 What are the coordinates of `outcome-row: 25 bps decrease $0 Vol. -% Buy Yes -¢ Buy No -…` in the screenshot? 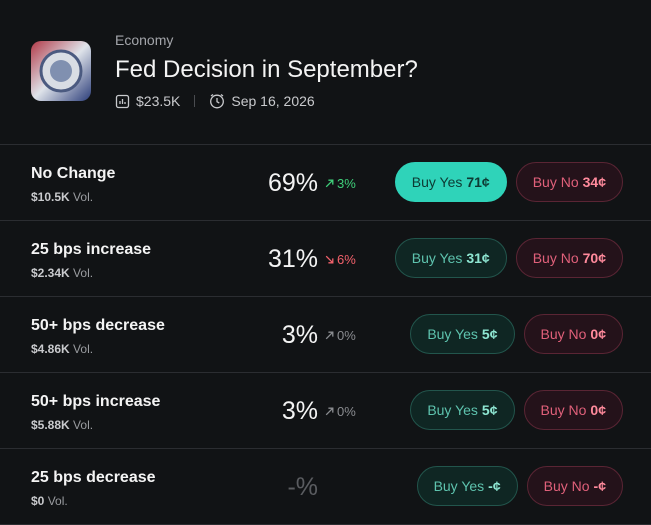 It's located at (325, 487).